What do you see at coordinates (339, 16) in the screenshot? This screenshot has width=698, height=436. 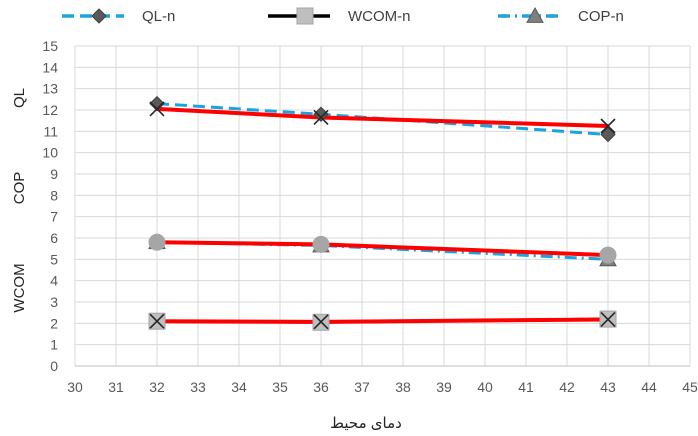 I see `legend-item: WCOM-n` at bounding box center [339, 16].